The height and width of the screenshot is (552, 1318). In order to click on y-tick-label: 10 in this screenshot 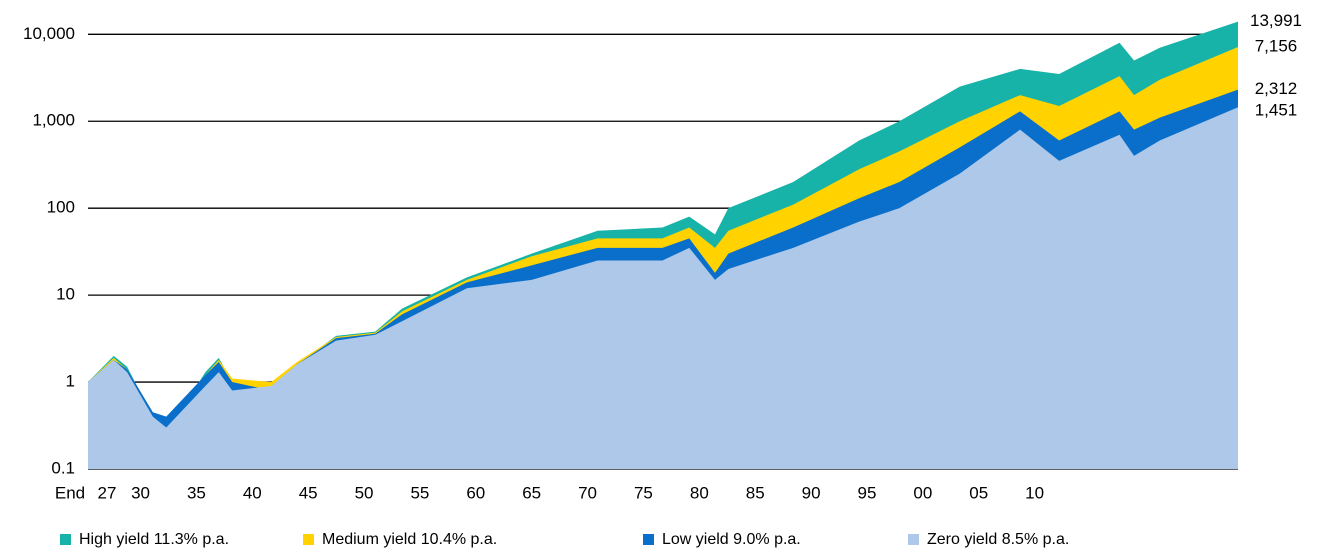, I will do `click(65, 294)`.